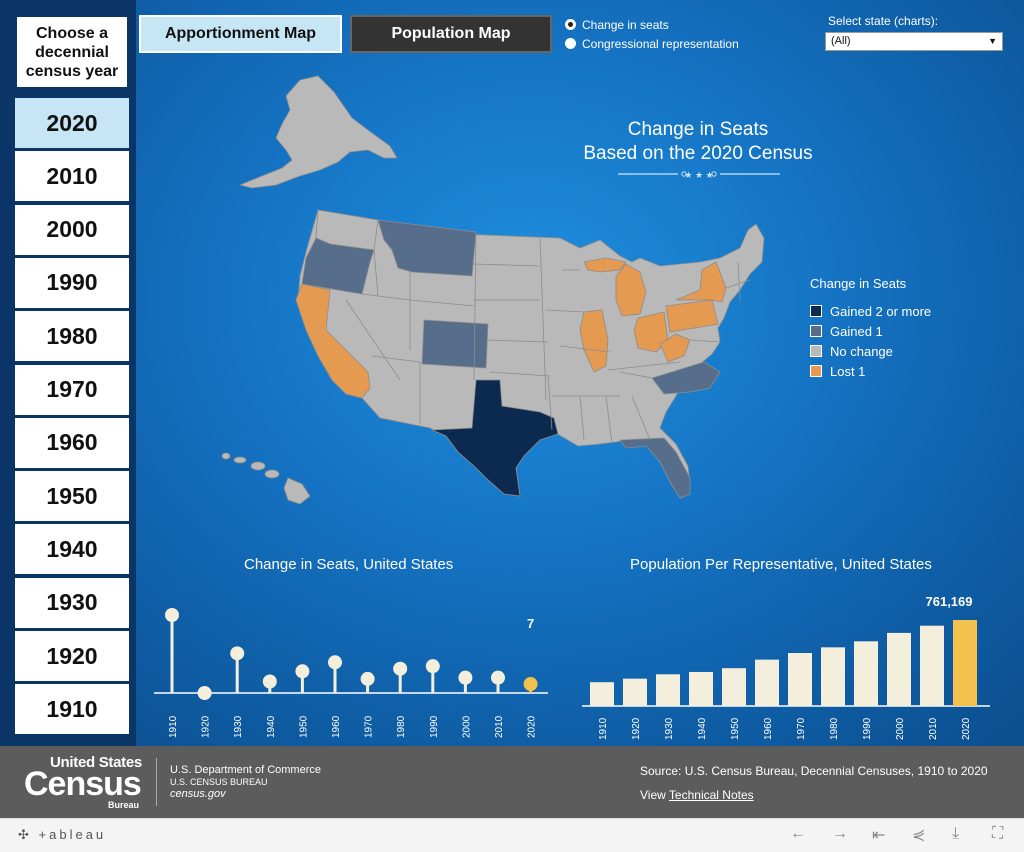  What do you see at coordinates (266, 478) in the screenshot?
I see `state-hawaii` at bounding box center [266, 478].